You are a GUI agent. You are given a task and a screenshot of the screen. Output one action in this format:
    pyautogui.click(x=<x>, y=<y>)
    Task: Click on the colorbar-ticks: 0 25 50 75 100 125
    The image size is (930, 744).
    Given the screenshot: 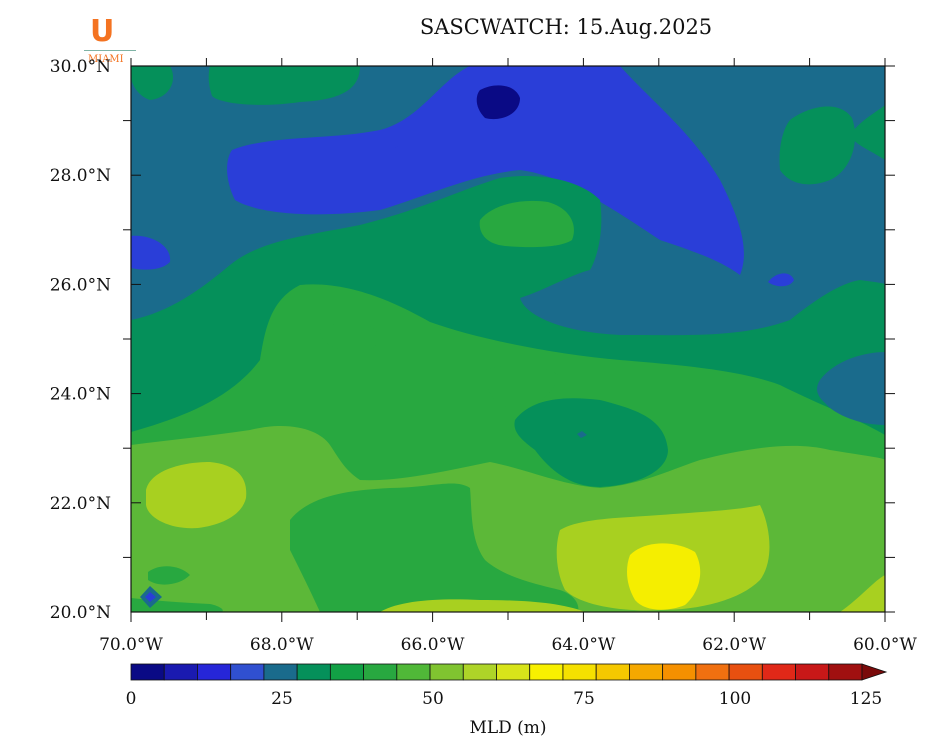 What is the action you would take?
    pyautogui.click(x=504, y=699)
    